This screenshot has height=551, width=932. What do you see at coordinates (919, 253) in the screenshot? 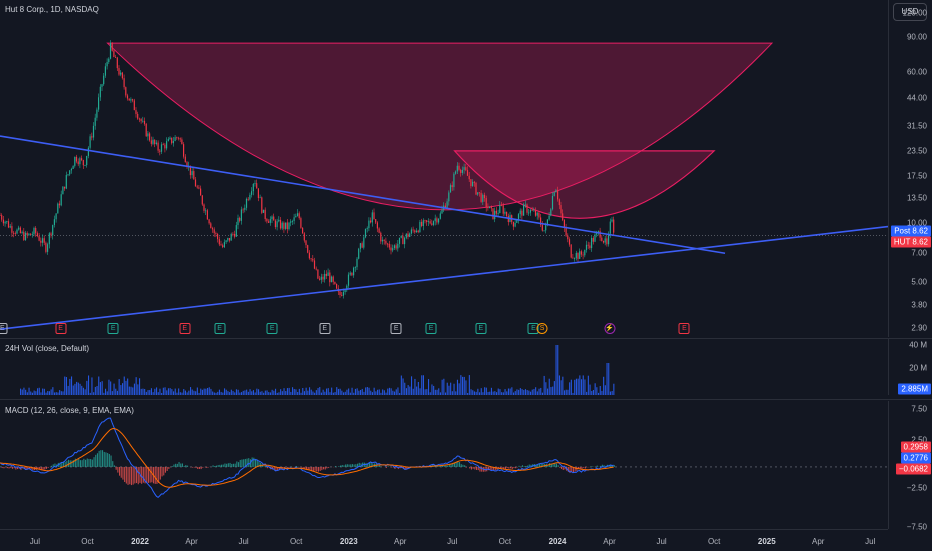
I see `price-tick: 7.00` at bounding box center [919, 253].